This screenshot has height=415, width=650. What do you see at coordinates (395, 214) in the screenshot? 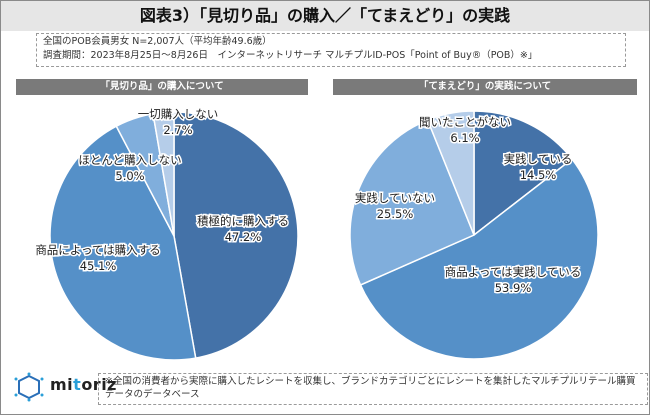
I see `slice-value-label: 25.5%` at bounding box center [395, 214].